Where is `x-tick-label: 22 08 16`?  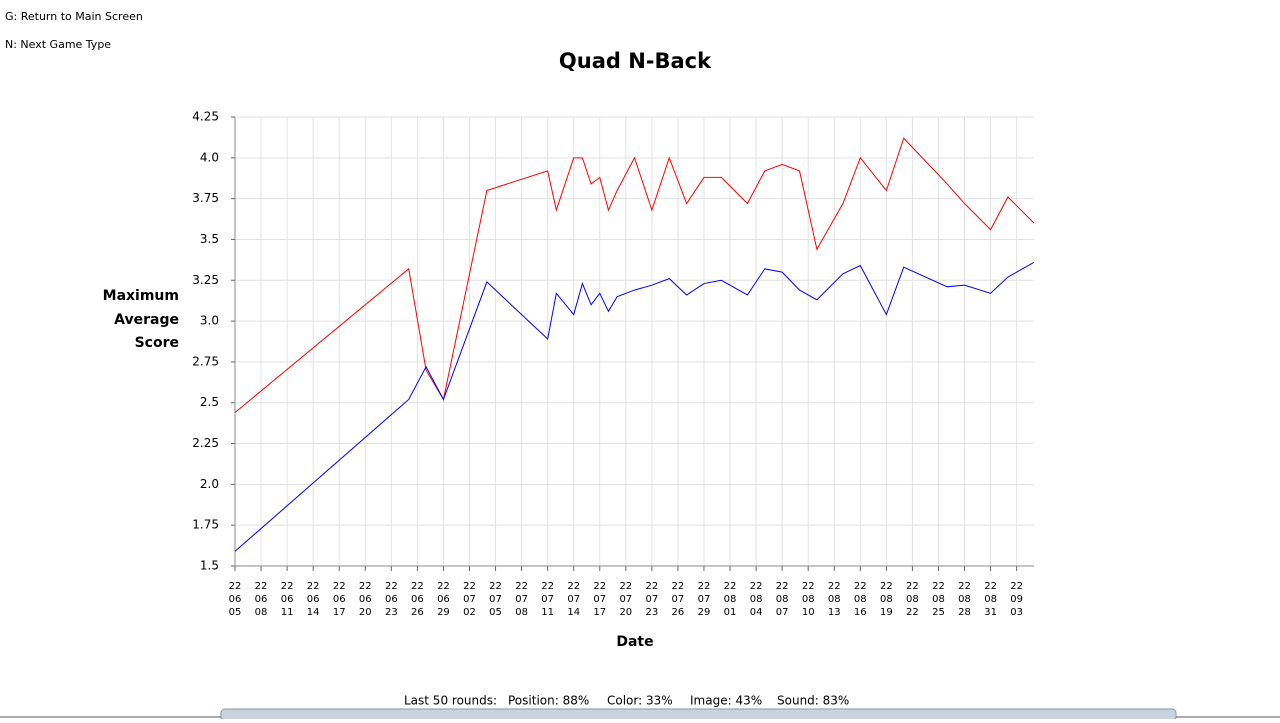 x-tick-label: 22 08 16 is located at coordinates (860, 599).